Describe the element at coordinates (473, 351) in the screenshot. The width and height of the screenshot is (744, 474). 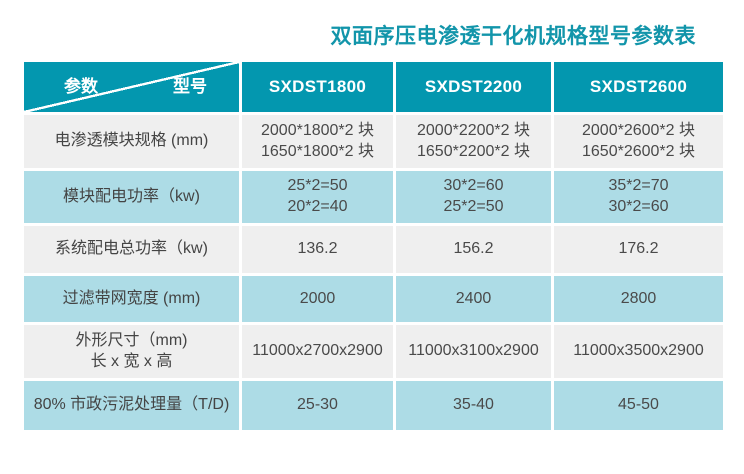
I see `table-cell: 11000x3100x2900` at that location.